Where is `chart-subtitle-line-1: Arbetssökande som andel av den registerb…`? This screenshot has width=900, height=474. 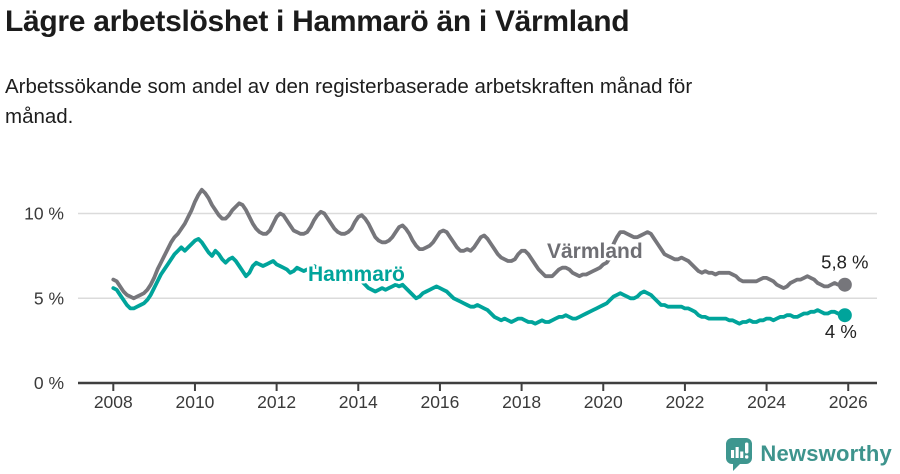
chart-subtitle-line-1: Arbetssökande som andel av den registerb… is located at coordinates (349, 86).